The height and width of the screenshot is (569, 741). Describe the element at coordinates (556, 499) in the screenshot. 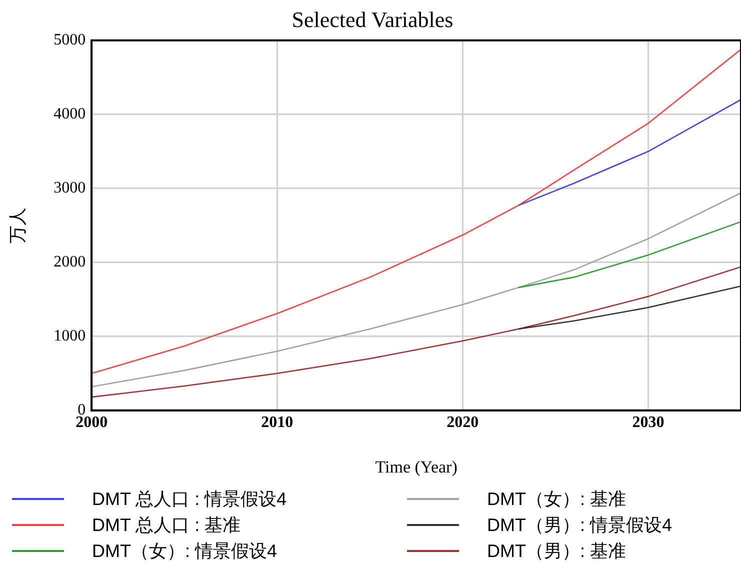

I see `legend-label: DMT（女）: 基准` at that location.